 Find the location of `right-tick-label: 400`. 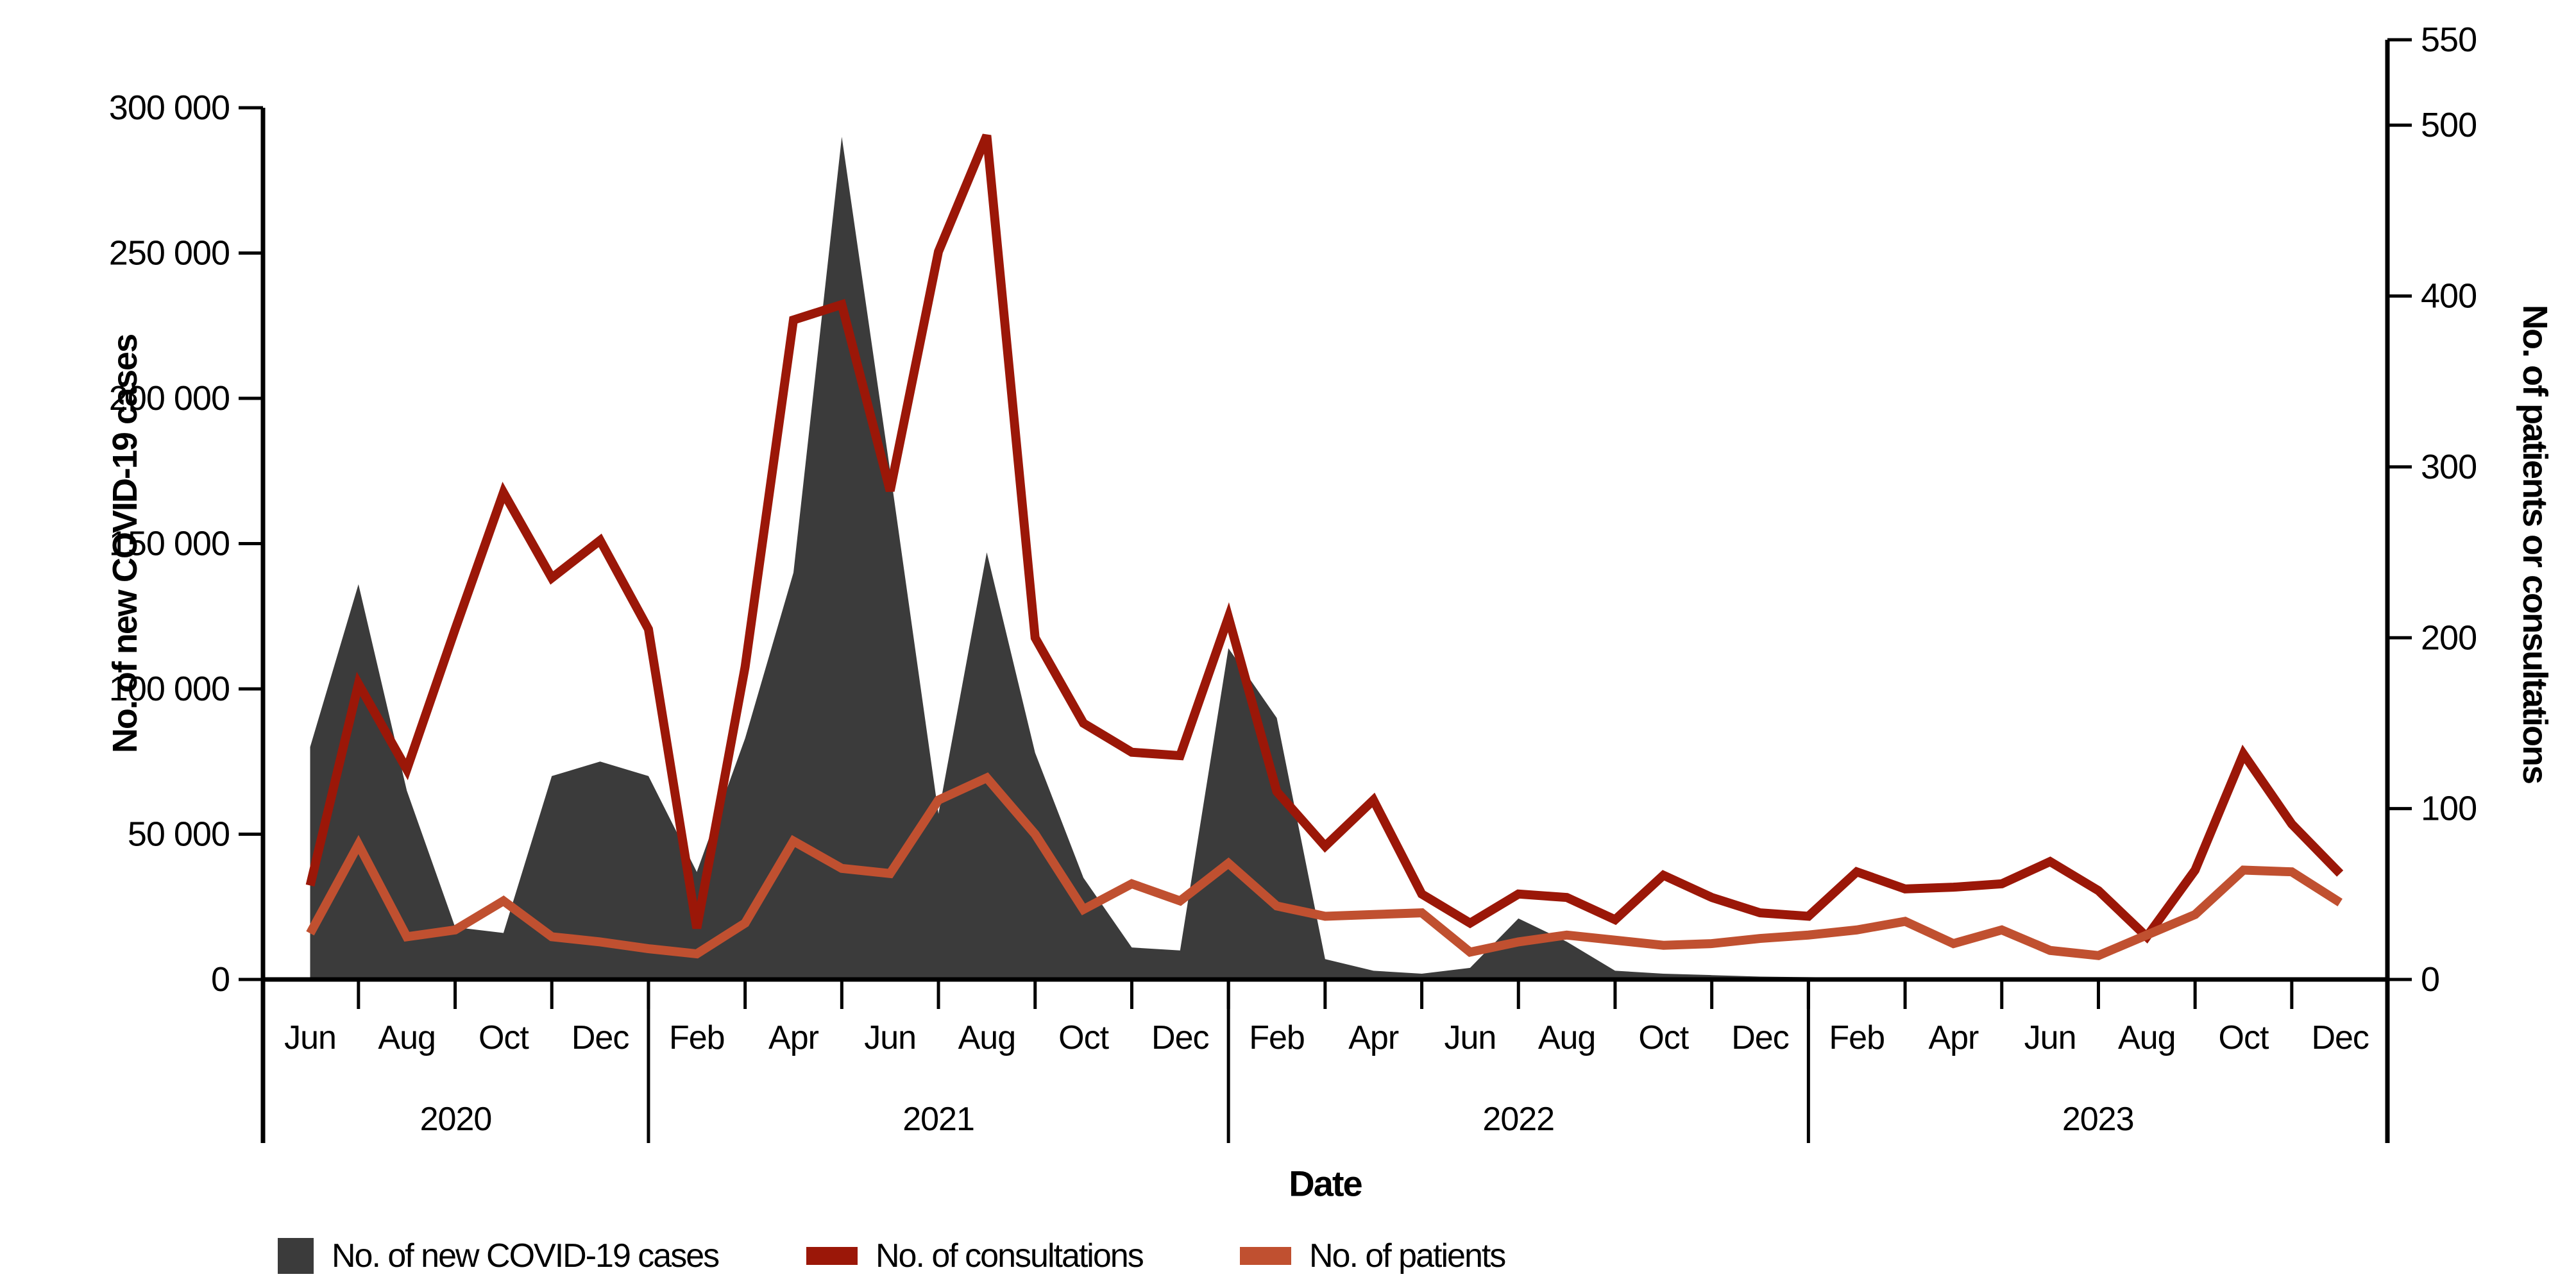

right-tick-label: 400 is located at coordinates (2449, 296).